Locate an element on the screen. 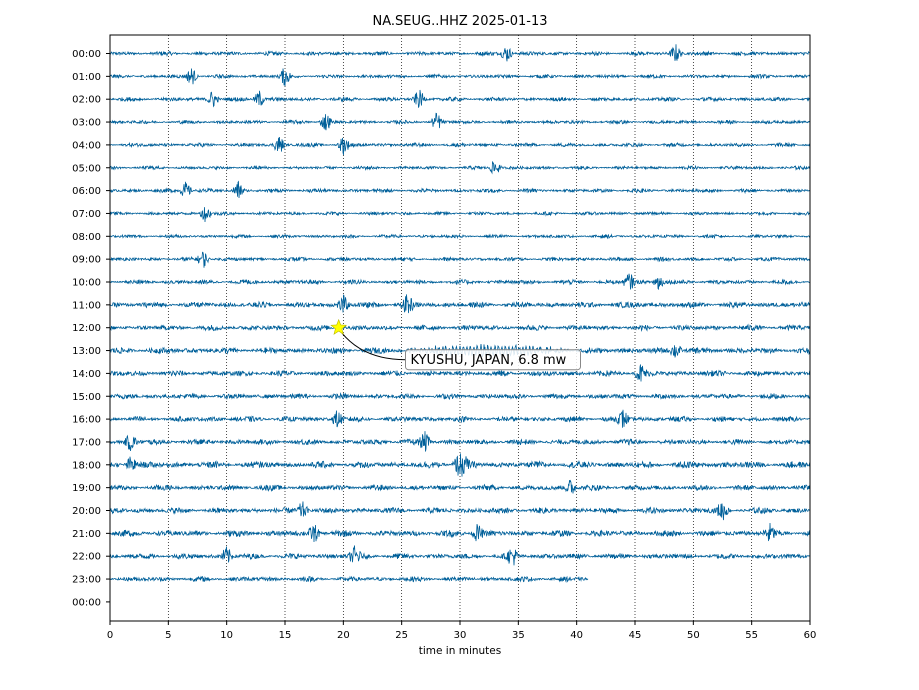 This screenshot has width=919, height=690. y-tick-label: 05:00 is located at coordinates (86, 168).